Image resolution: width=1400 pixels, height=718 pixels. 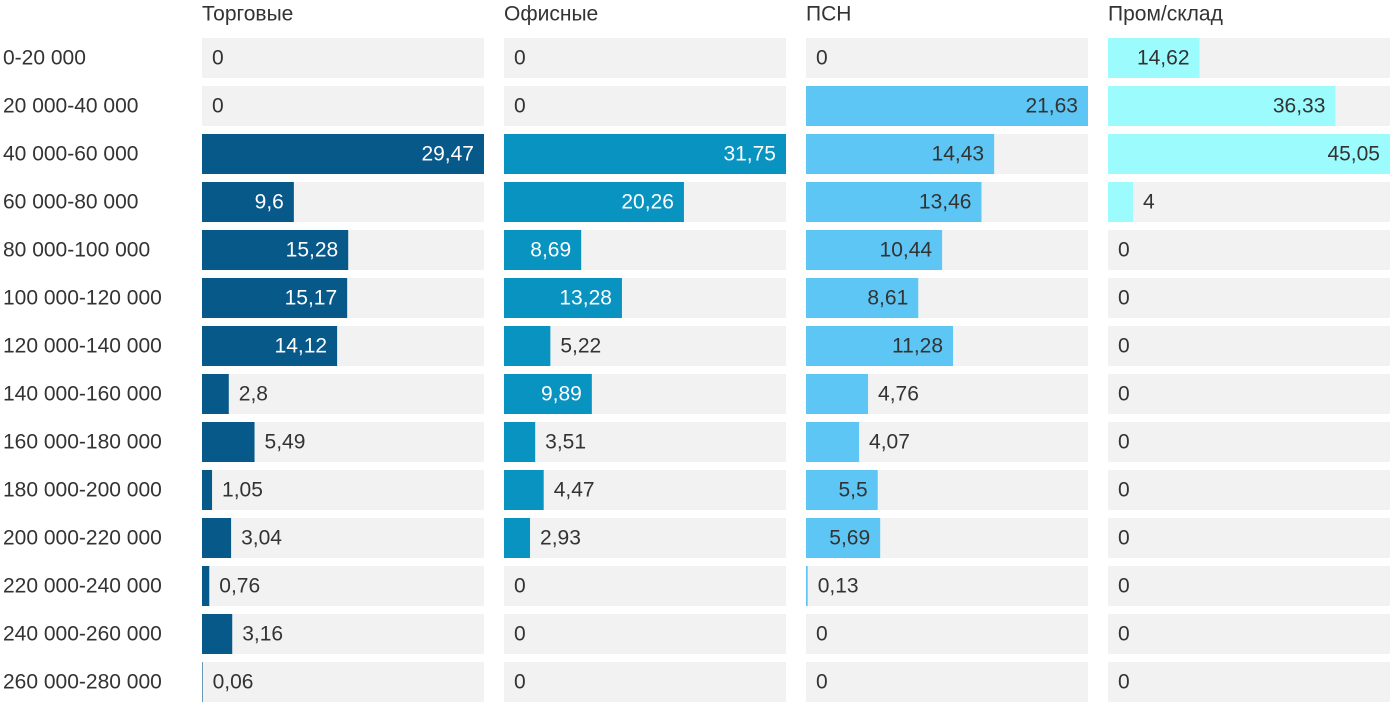 I want to click on category-label: 0-20 000, so click(x=44, y=58).